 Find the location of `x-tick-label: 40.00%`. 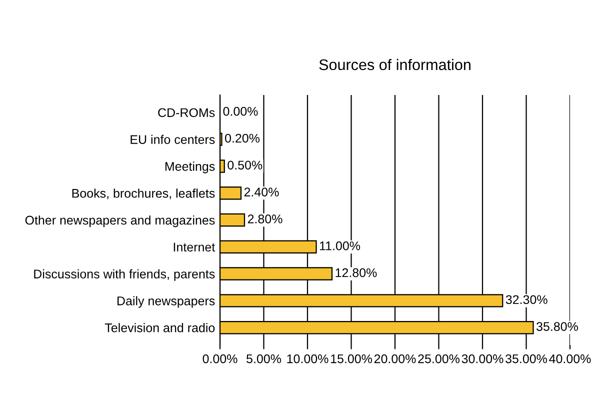

x-tick-label: 40.00% is located at coordinates (570, 359).